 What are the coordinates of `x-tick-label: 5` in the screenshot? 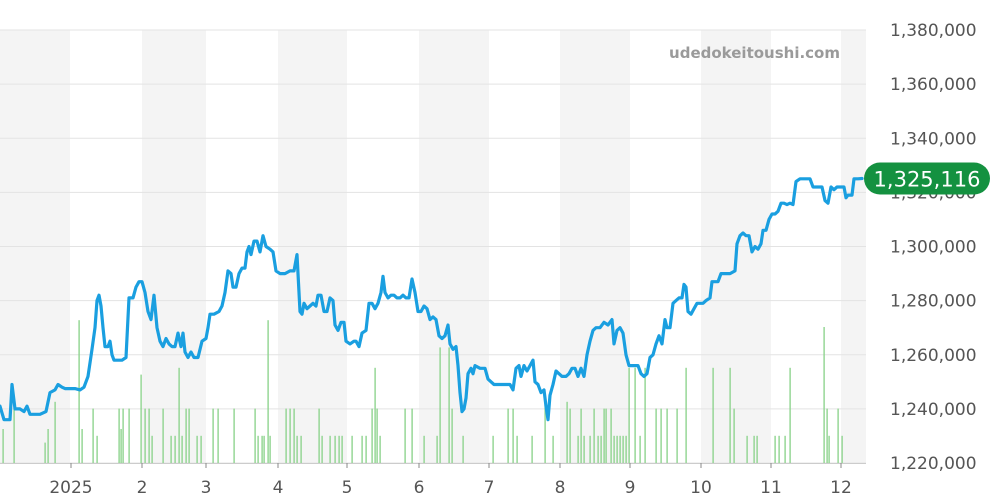 It's located at (347, 488).